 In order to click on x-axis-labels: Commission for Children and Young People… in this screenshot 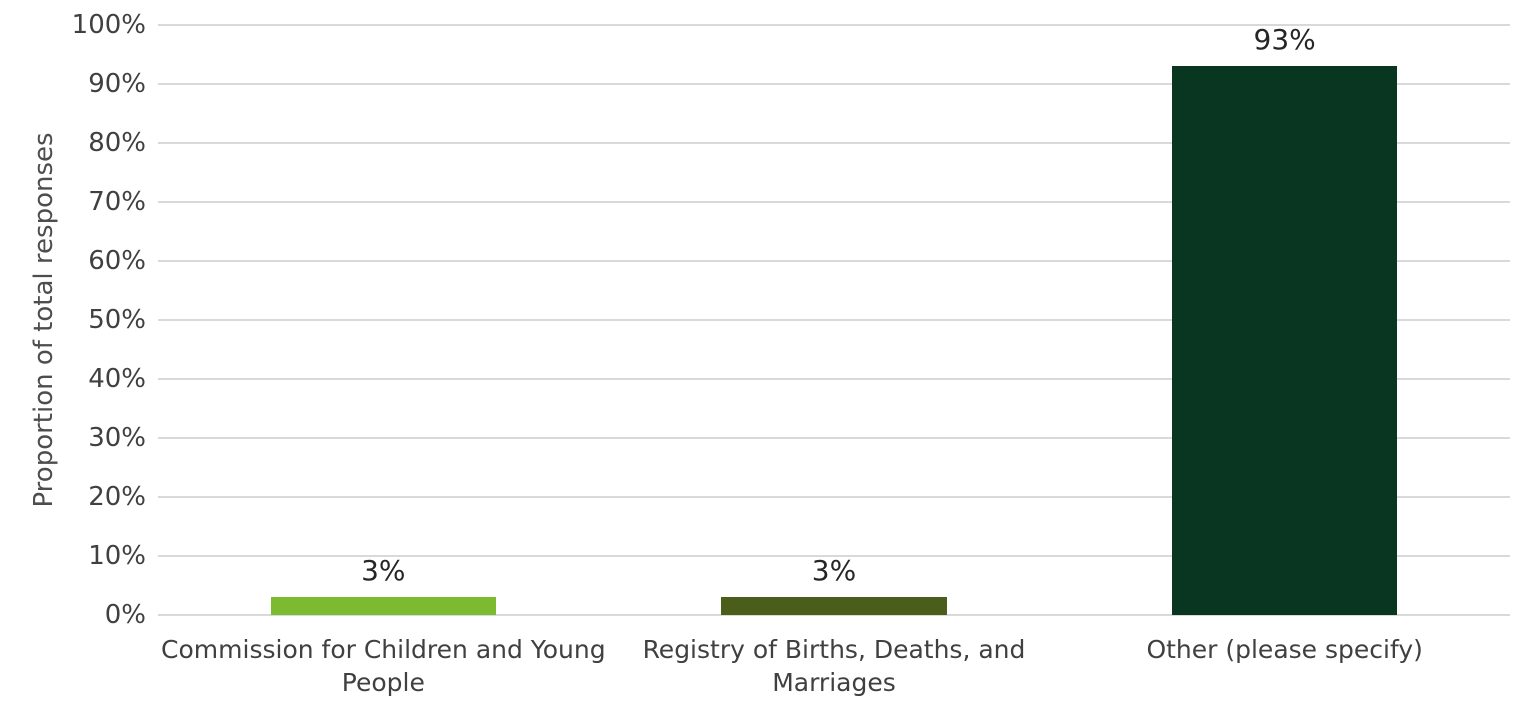, I will do `click(768, 668)`.